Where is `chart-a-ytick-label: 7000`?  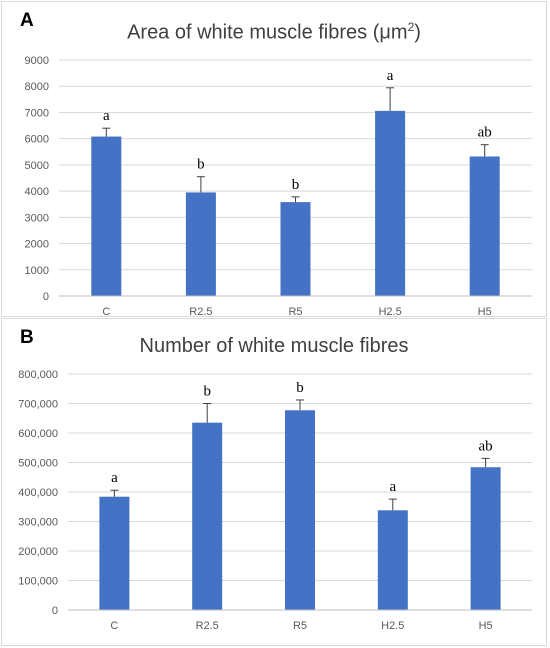 chart-a-ytick-label: 7000 is located at coordinates (37, 113).